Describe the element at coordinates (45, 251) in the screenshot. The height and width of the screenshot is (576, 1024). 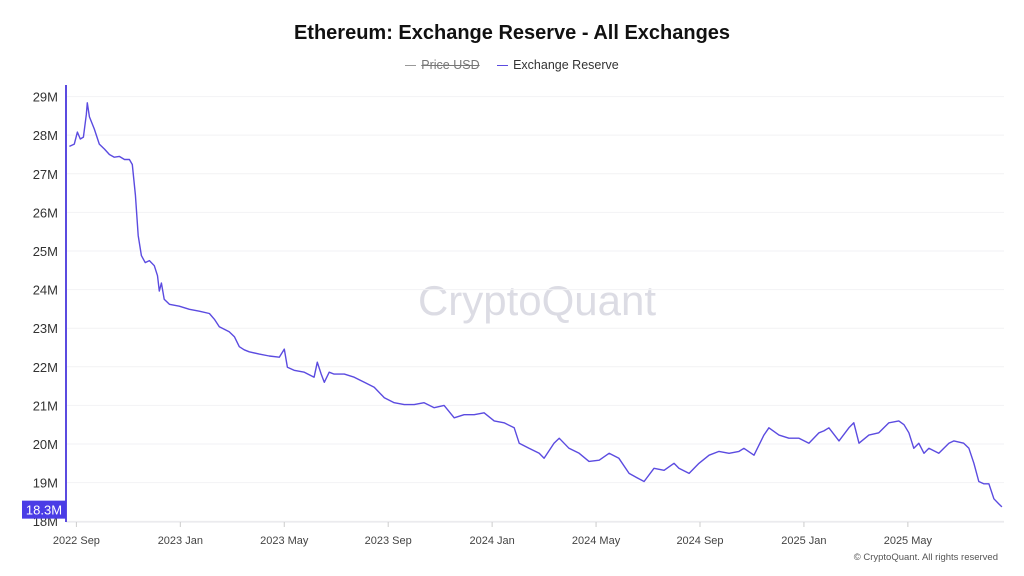
I see `y-tick-label: 25M` at that location.